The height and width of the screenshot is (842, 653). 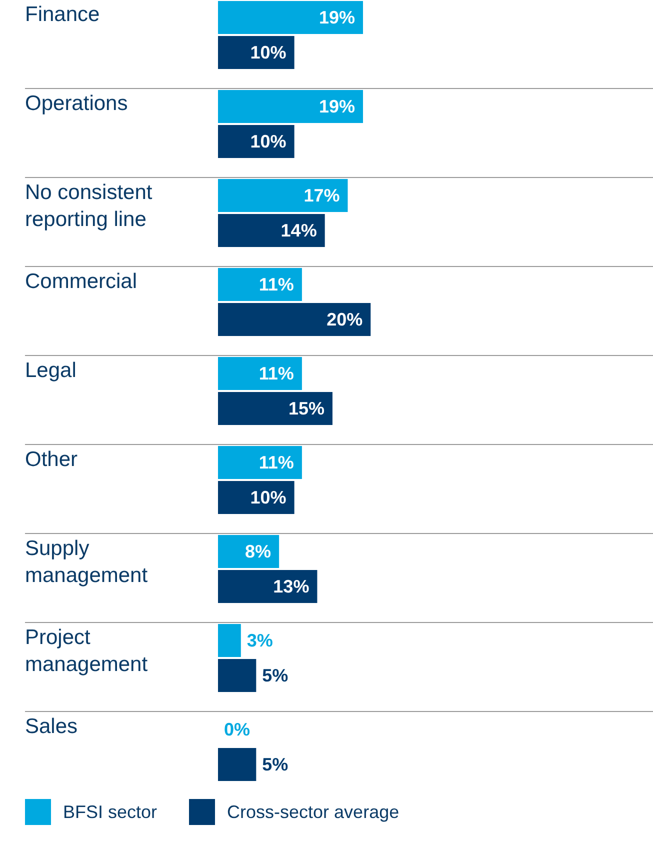 I want to click on y-tick-label: Supply management, so click(x=86, y=562).